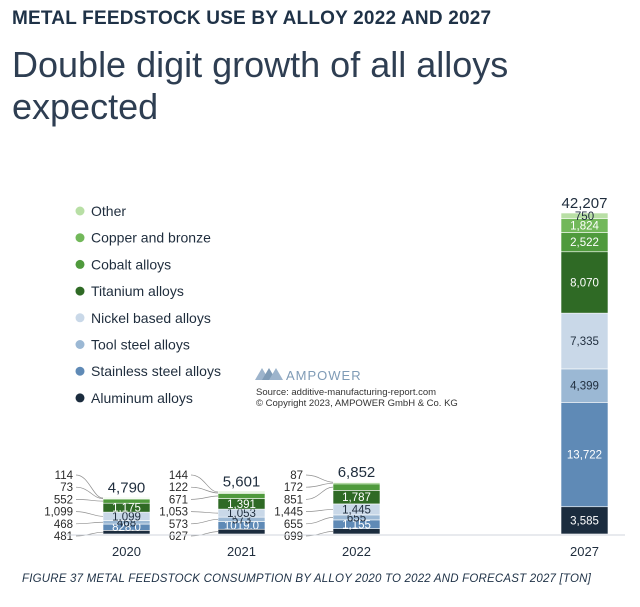 The image size is (640, 607). Describe the element at coordinates (293, 488) in the screenshot. I see `side-value-label: 172` at that location.